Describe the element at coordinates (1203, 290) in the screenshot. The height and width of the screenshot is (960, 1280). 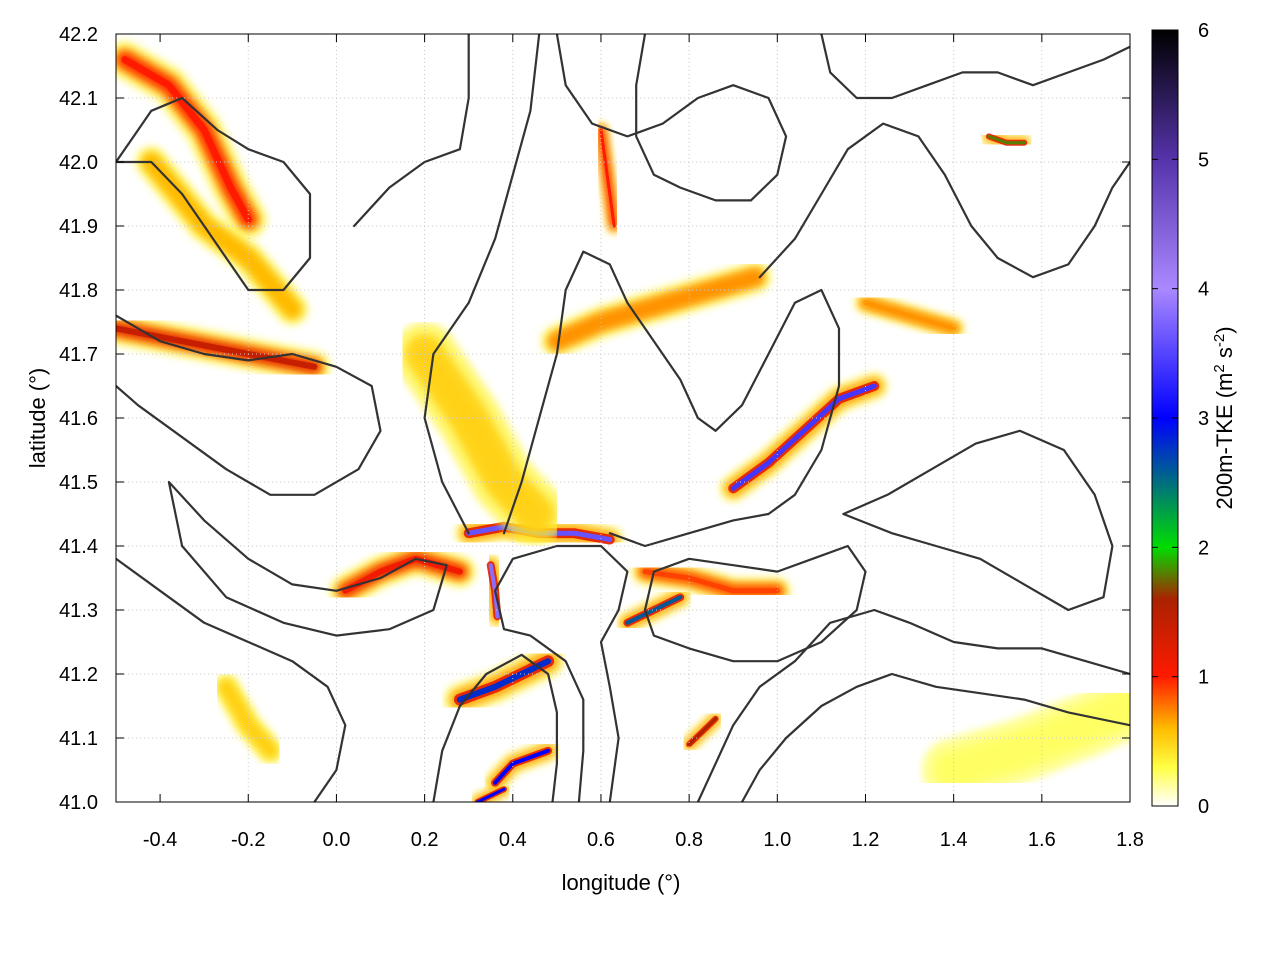
I see `colorbar-tick-label: 4` at that location.